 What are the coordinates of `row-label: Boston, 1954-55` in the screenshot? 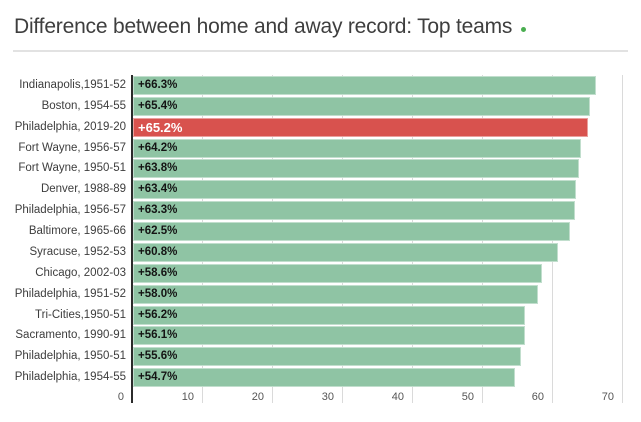 It's located at (83, 105).